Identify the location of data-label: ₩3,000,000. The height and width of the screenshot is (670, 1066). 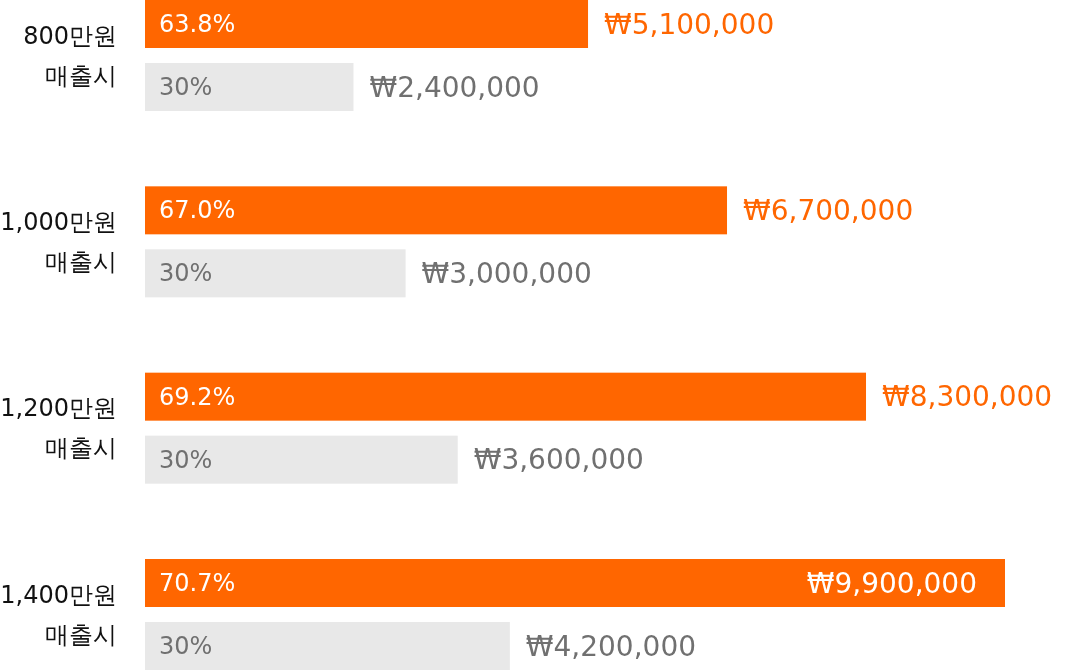
(506, 273).